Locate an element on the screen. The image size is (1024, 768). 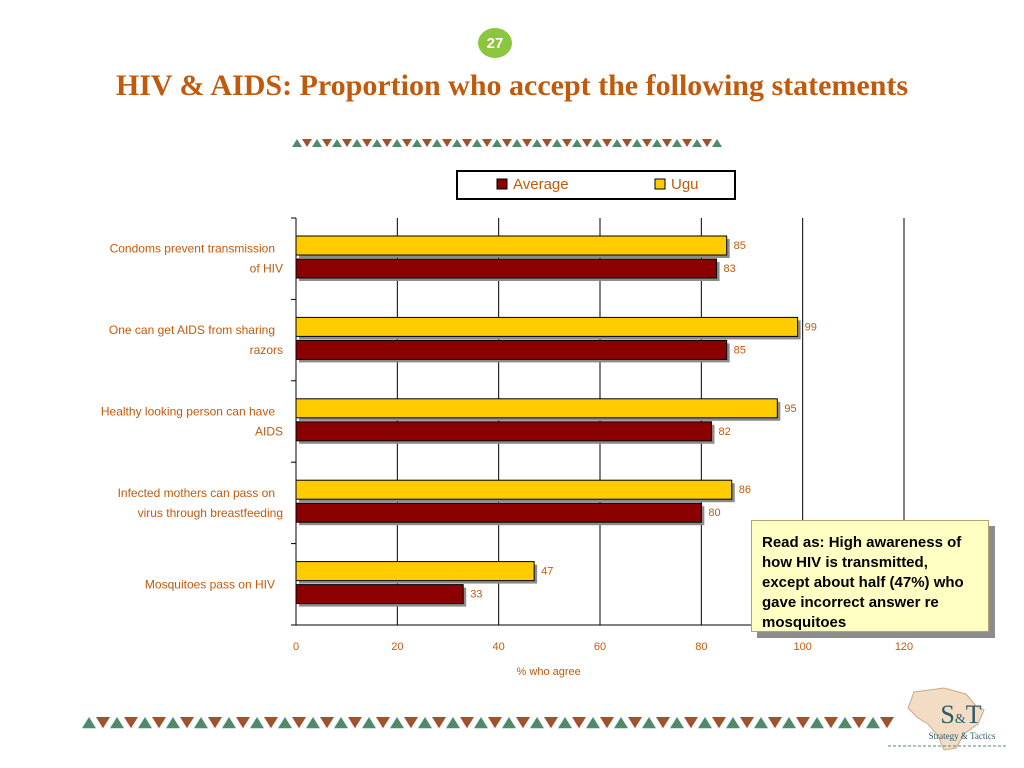
legend-label: Average is located at coordinates (541, 184).